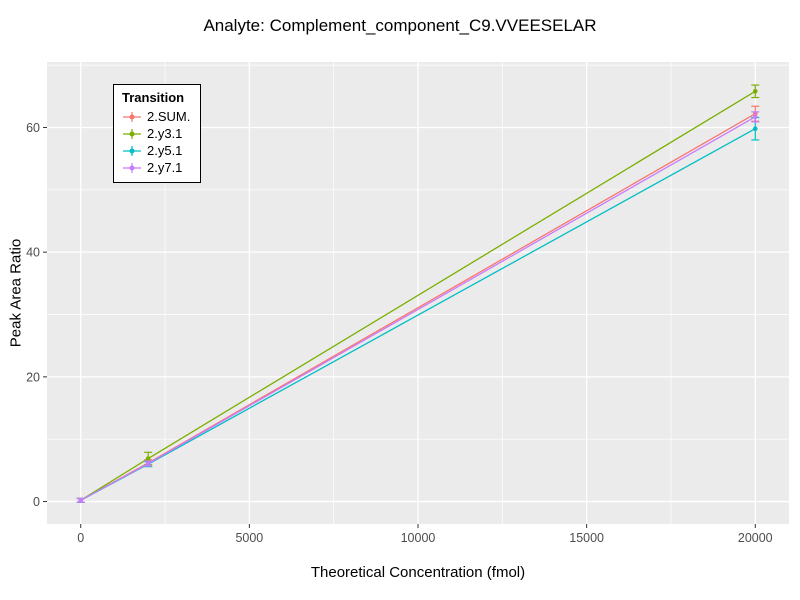 This screenshot has width=800, height=600. Describe the element at coordinates (36, 502) in the screenshot. I see `y-tick-label: 0` at that location.